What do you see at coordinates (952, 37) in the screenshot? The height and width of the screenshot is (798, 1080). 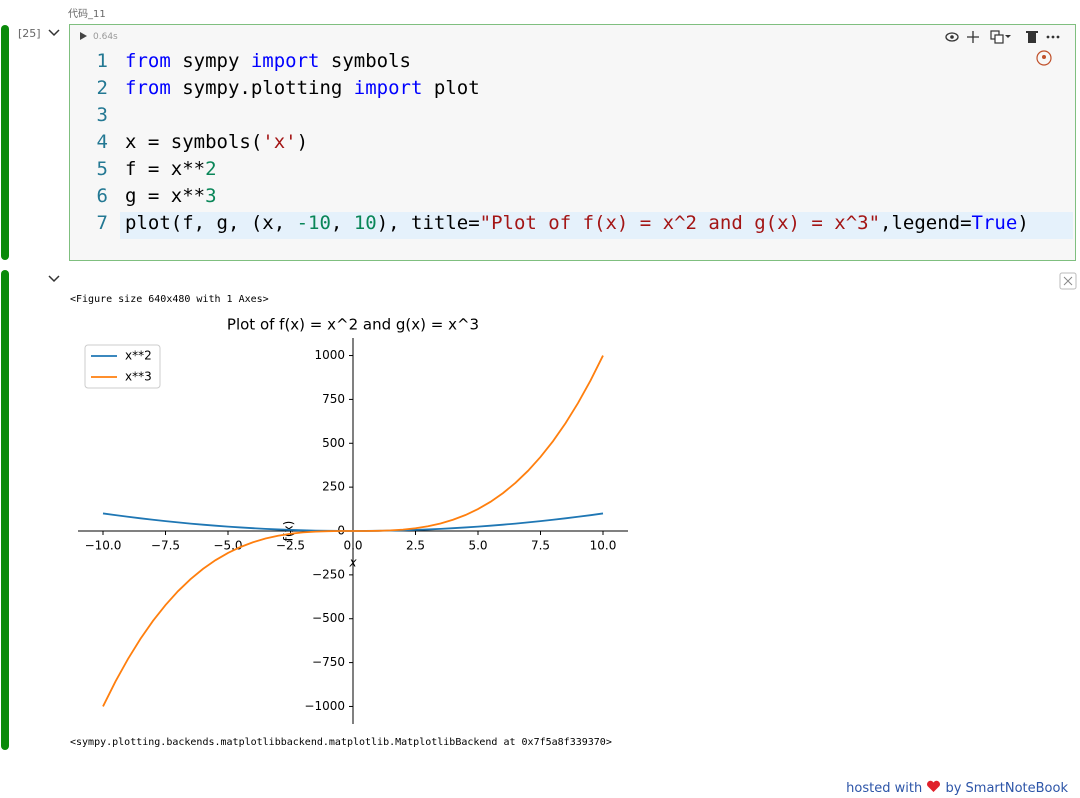 I see `preview-icon` at bounding box center [952, 37].